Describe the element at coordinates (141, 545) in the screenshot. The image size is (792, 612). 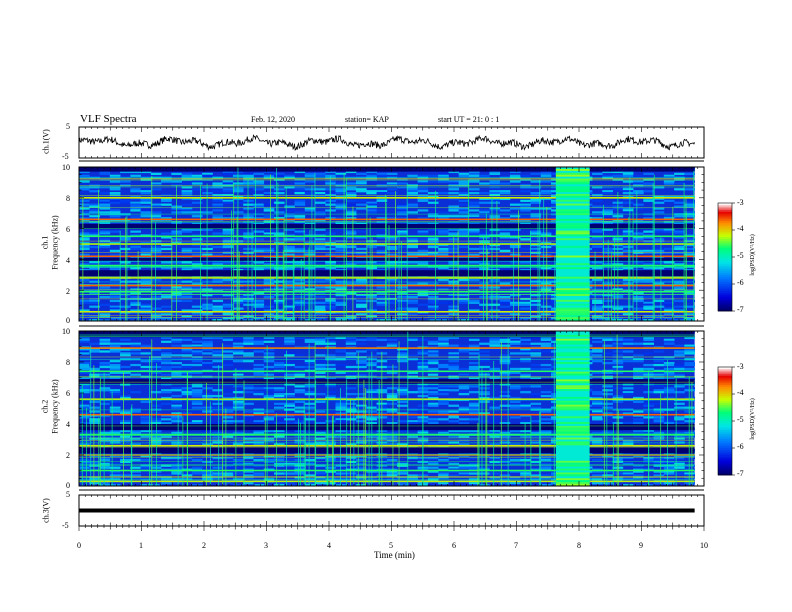
I see `x-tick-label: 1` at that location.